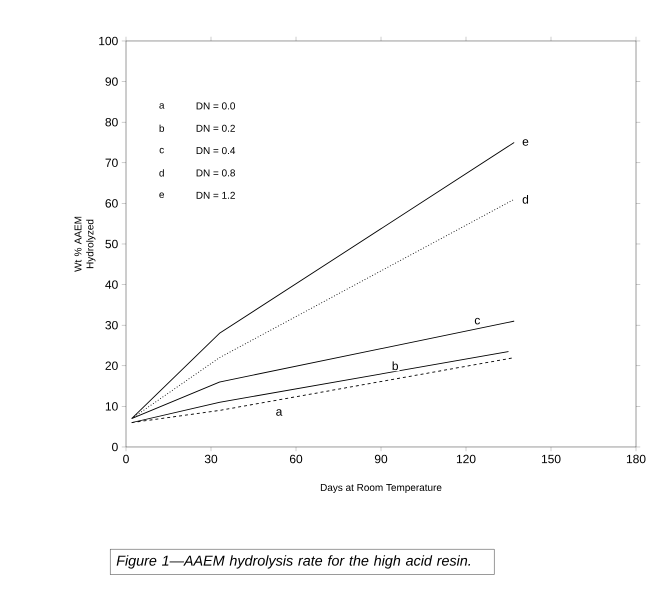 The height and width of the screenshot is (601, 660). Describe the element at coordinates (215, 172) in the screenshot. I see `annotation: DN = 0.8` at that location.